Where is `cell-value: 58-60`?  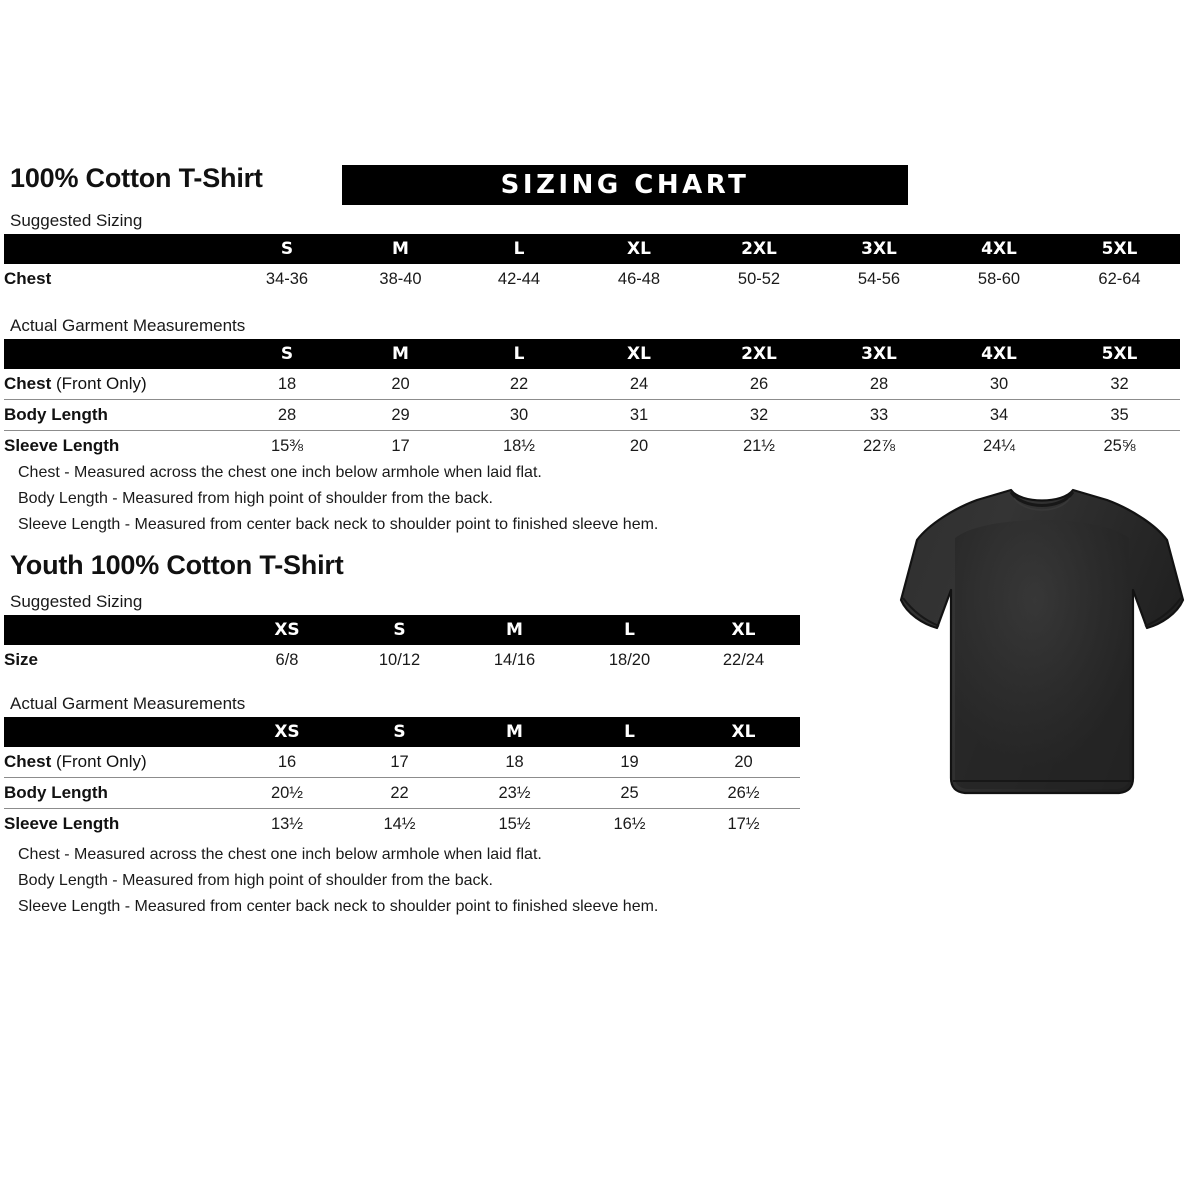 cell-value: 58-60 is located at coordinates (999, 278).